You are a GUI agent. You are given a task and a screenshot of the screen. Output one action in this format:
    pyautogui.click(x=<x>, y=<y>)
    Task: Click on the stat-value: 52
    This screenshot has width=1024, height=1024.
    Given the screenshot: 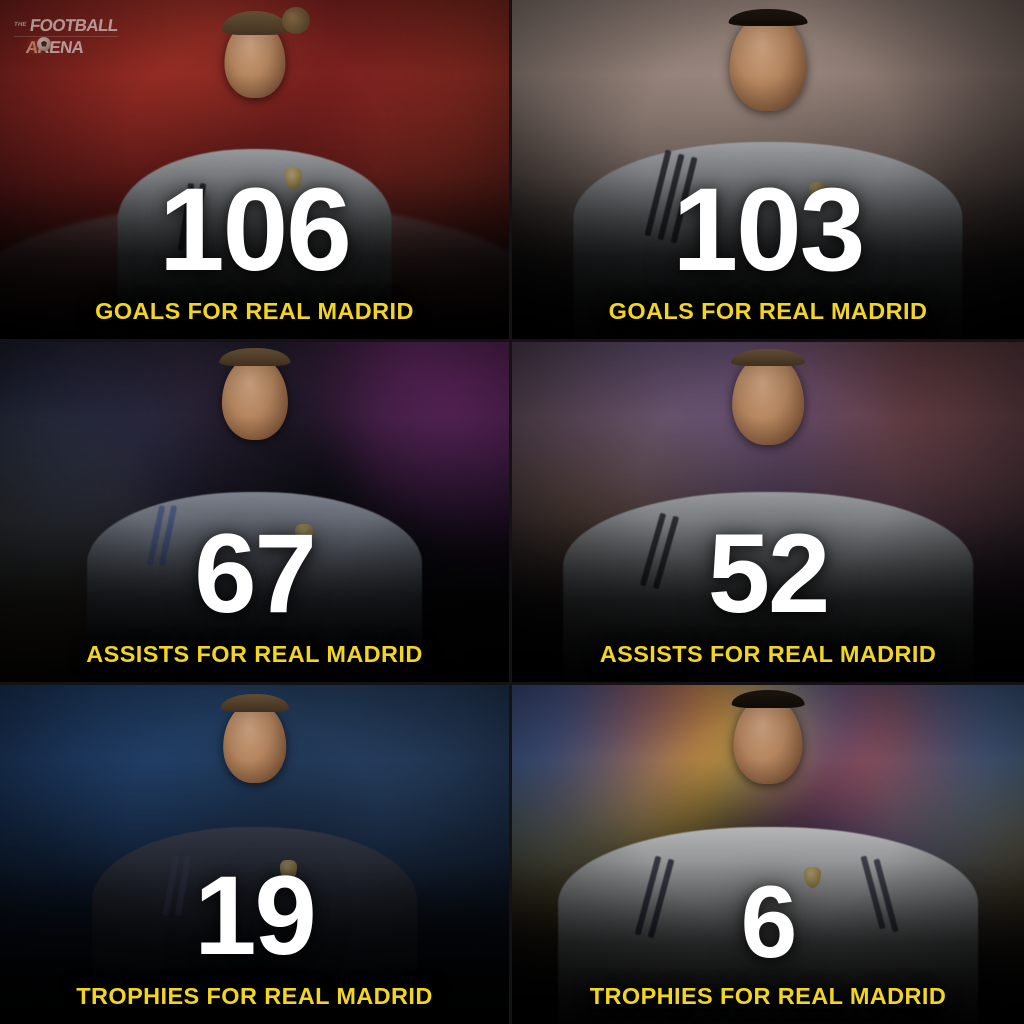 What is the action you would take?
    pyautogui.click(x=769, y=574)
    